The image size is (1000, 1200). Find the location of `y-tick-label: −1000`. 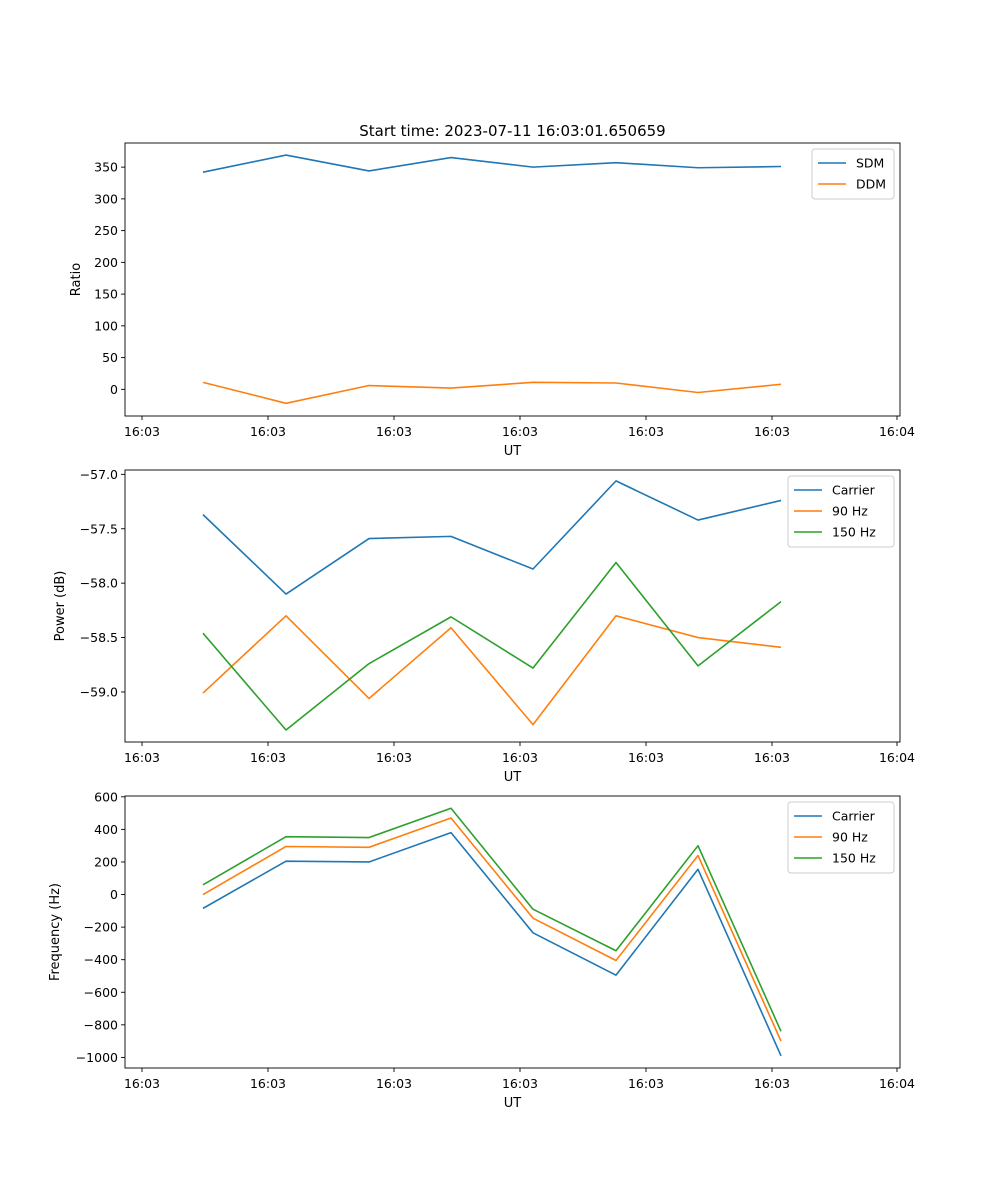

y-tick-label: −1000 is located at coordinates (97, 1057).